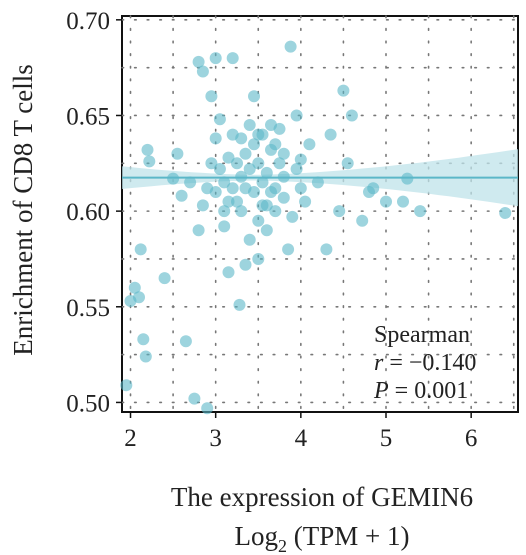 This screenshot has height=555, width=526. I want to click on y-tick-label: 0.65, so click(88, 116).